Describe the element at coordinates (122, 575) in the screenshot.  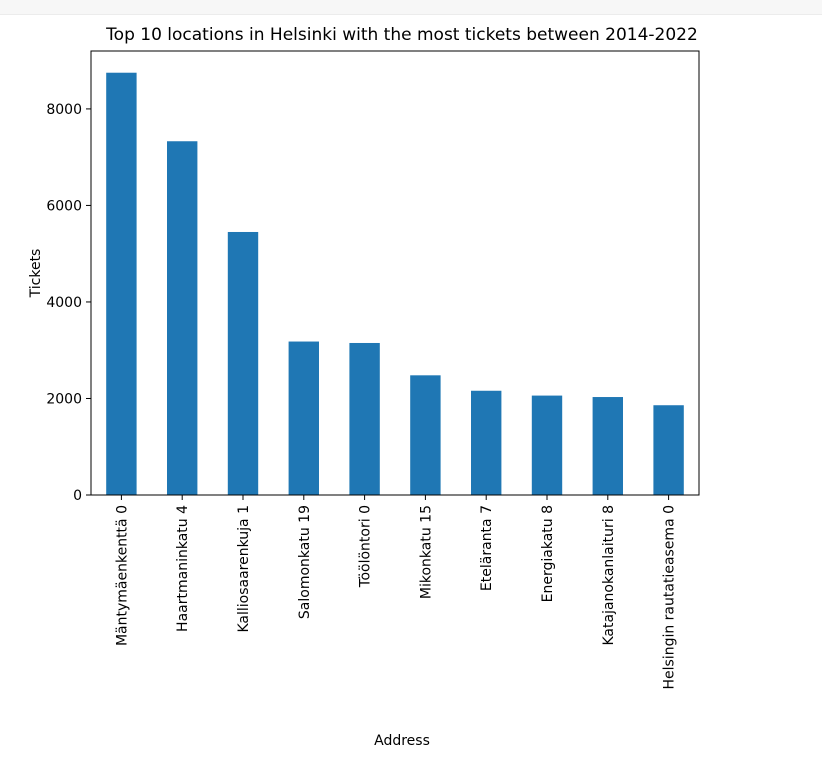
I see `x-tick-label: Mäntymäenkenttä 0` at that location.